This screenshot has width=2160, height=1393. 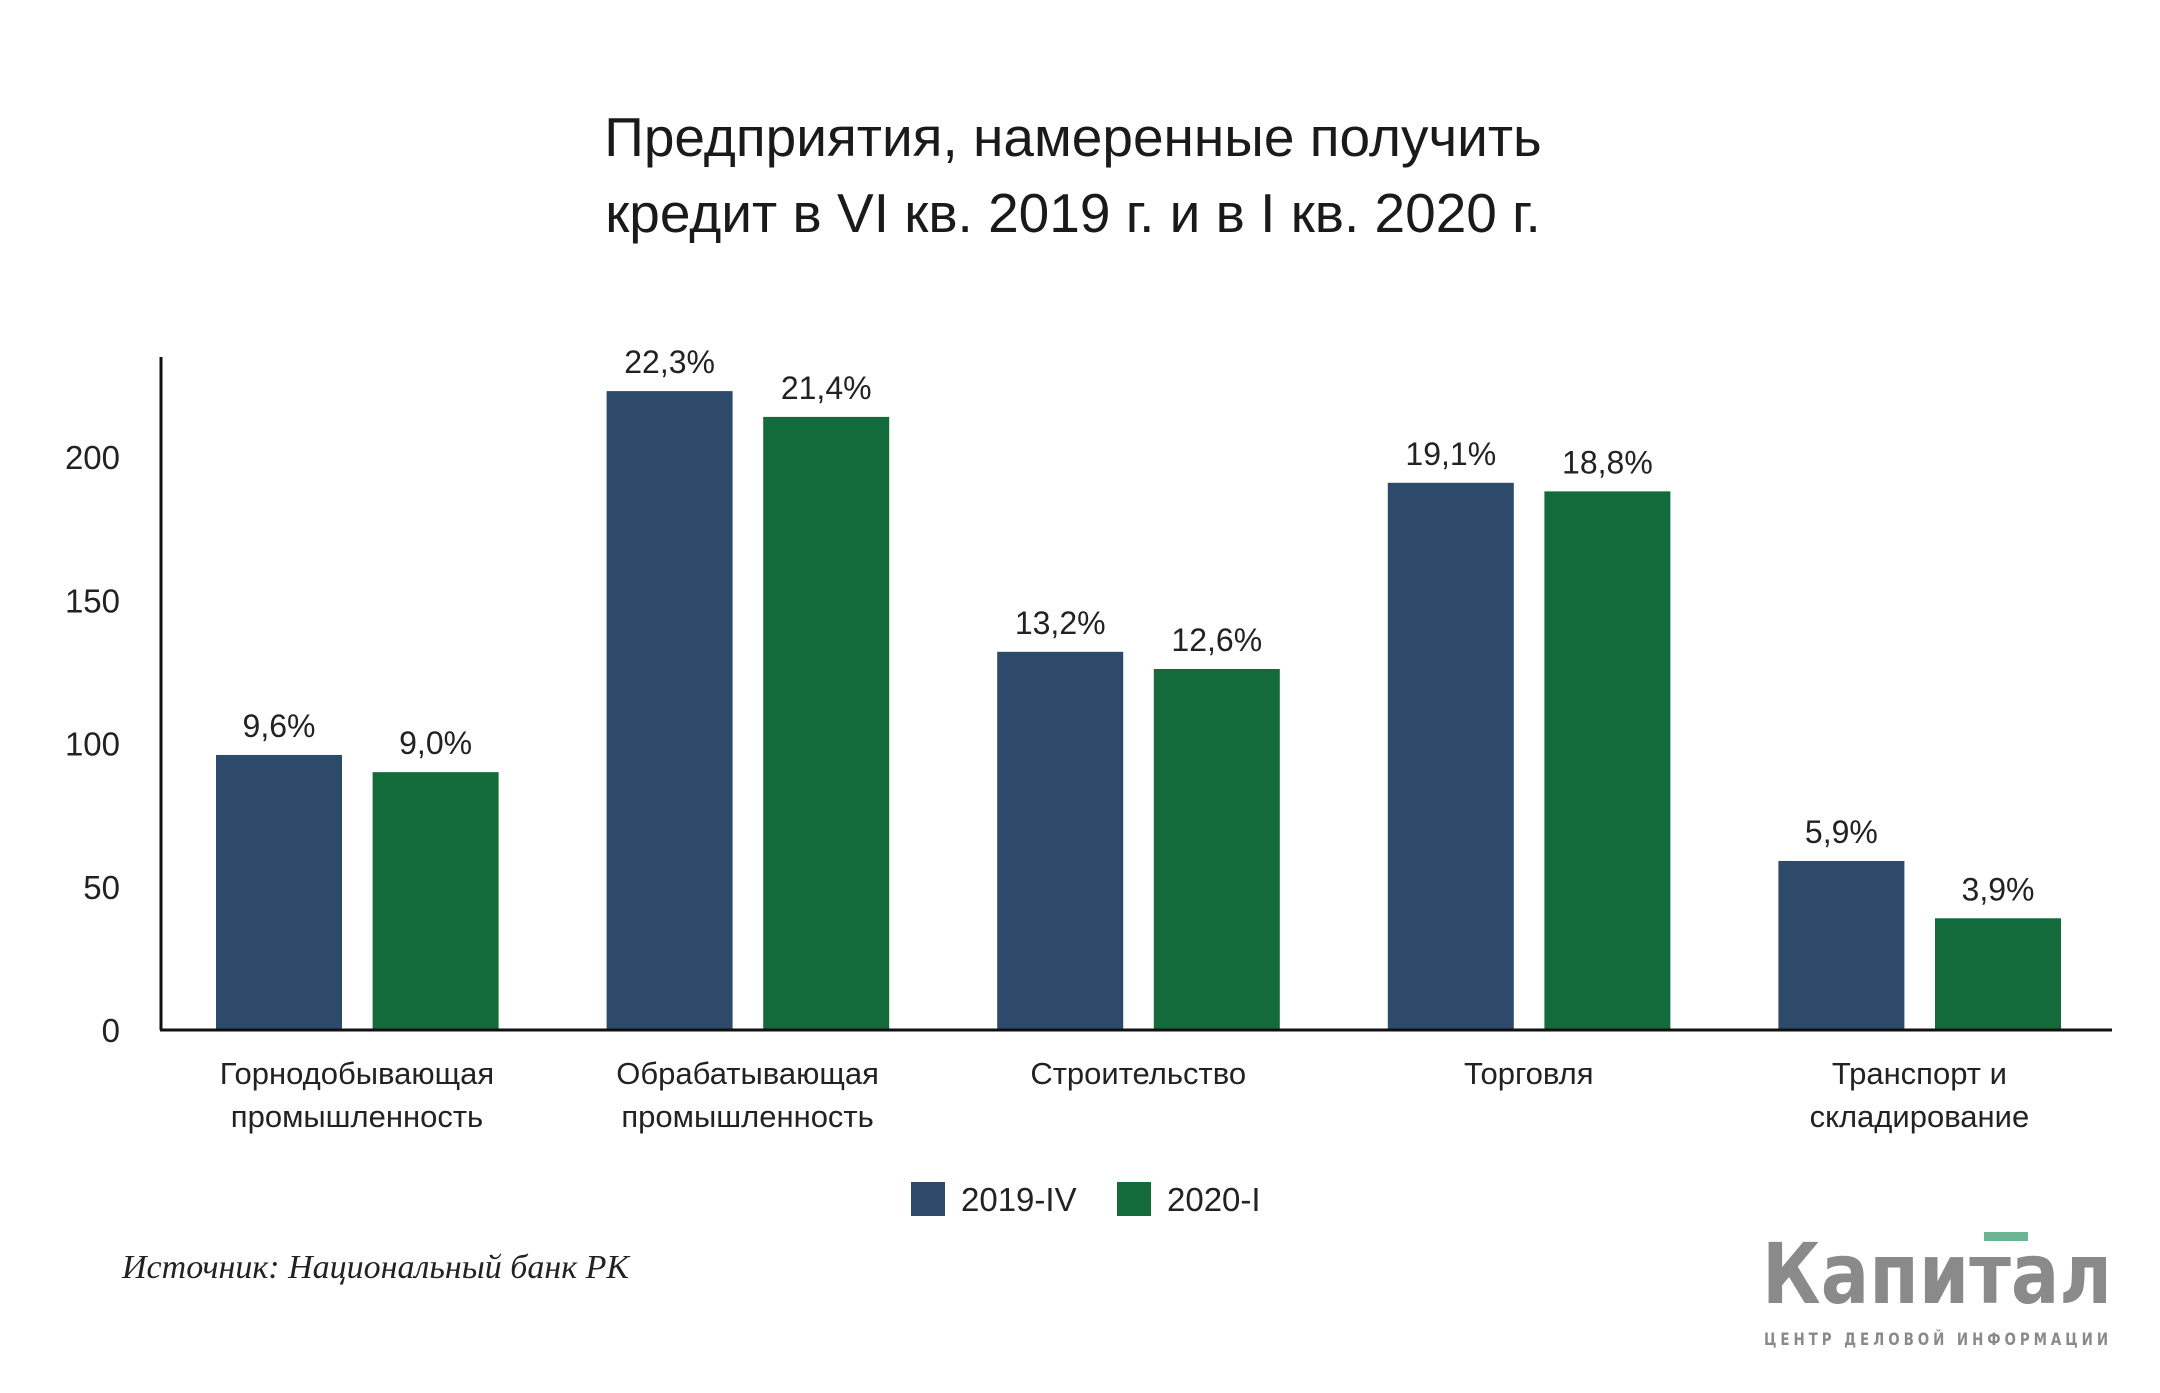 What do you see at coordinates (928, 1199) in the screenshot?
I see `legend-swatch-2019-iv` at bounding box center [928, 1199].